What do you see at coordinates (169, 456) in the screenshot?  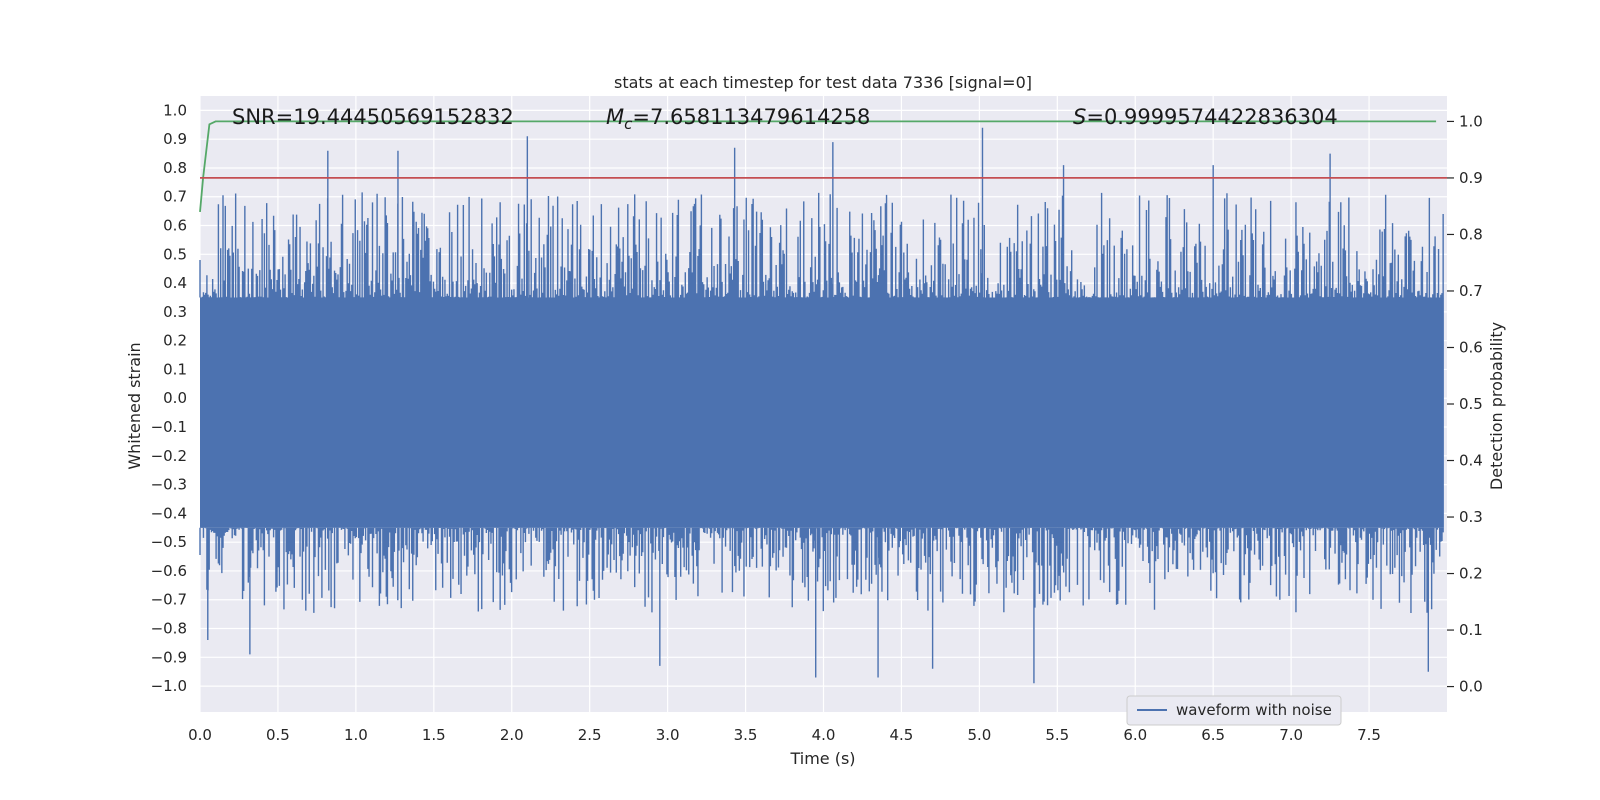 I see `y-tick-label: −0.2` at bounding box center [169, 456].